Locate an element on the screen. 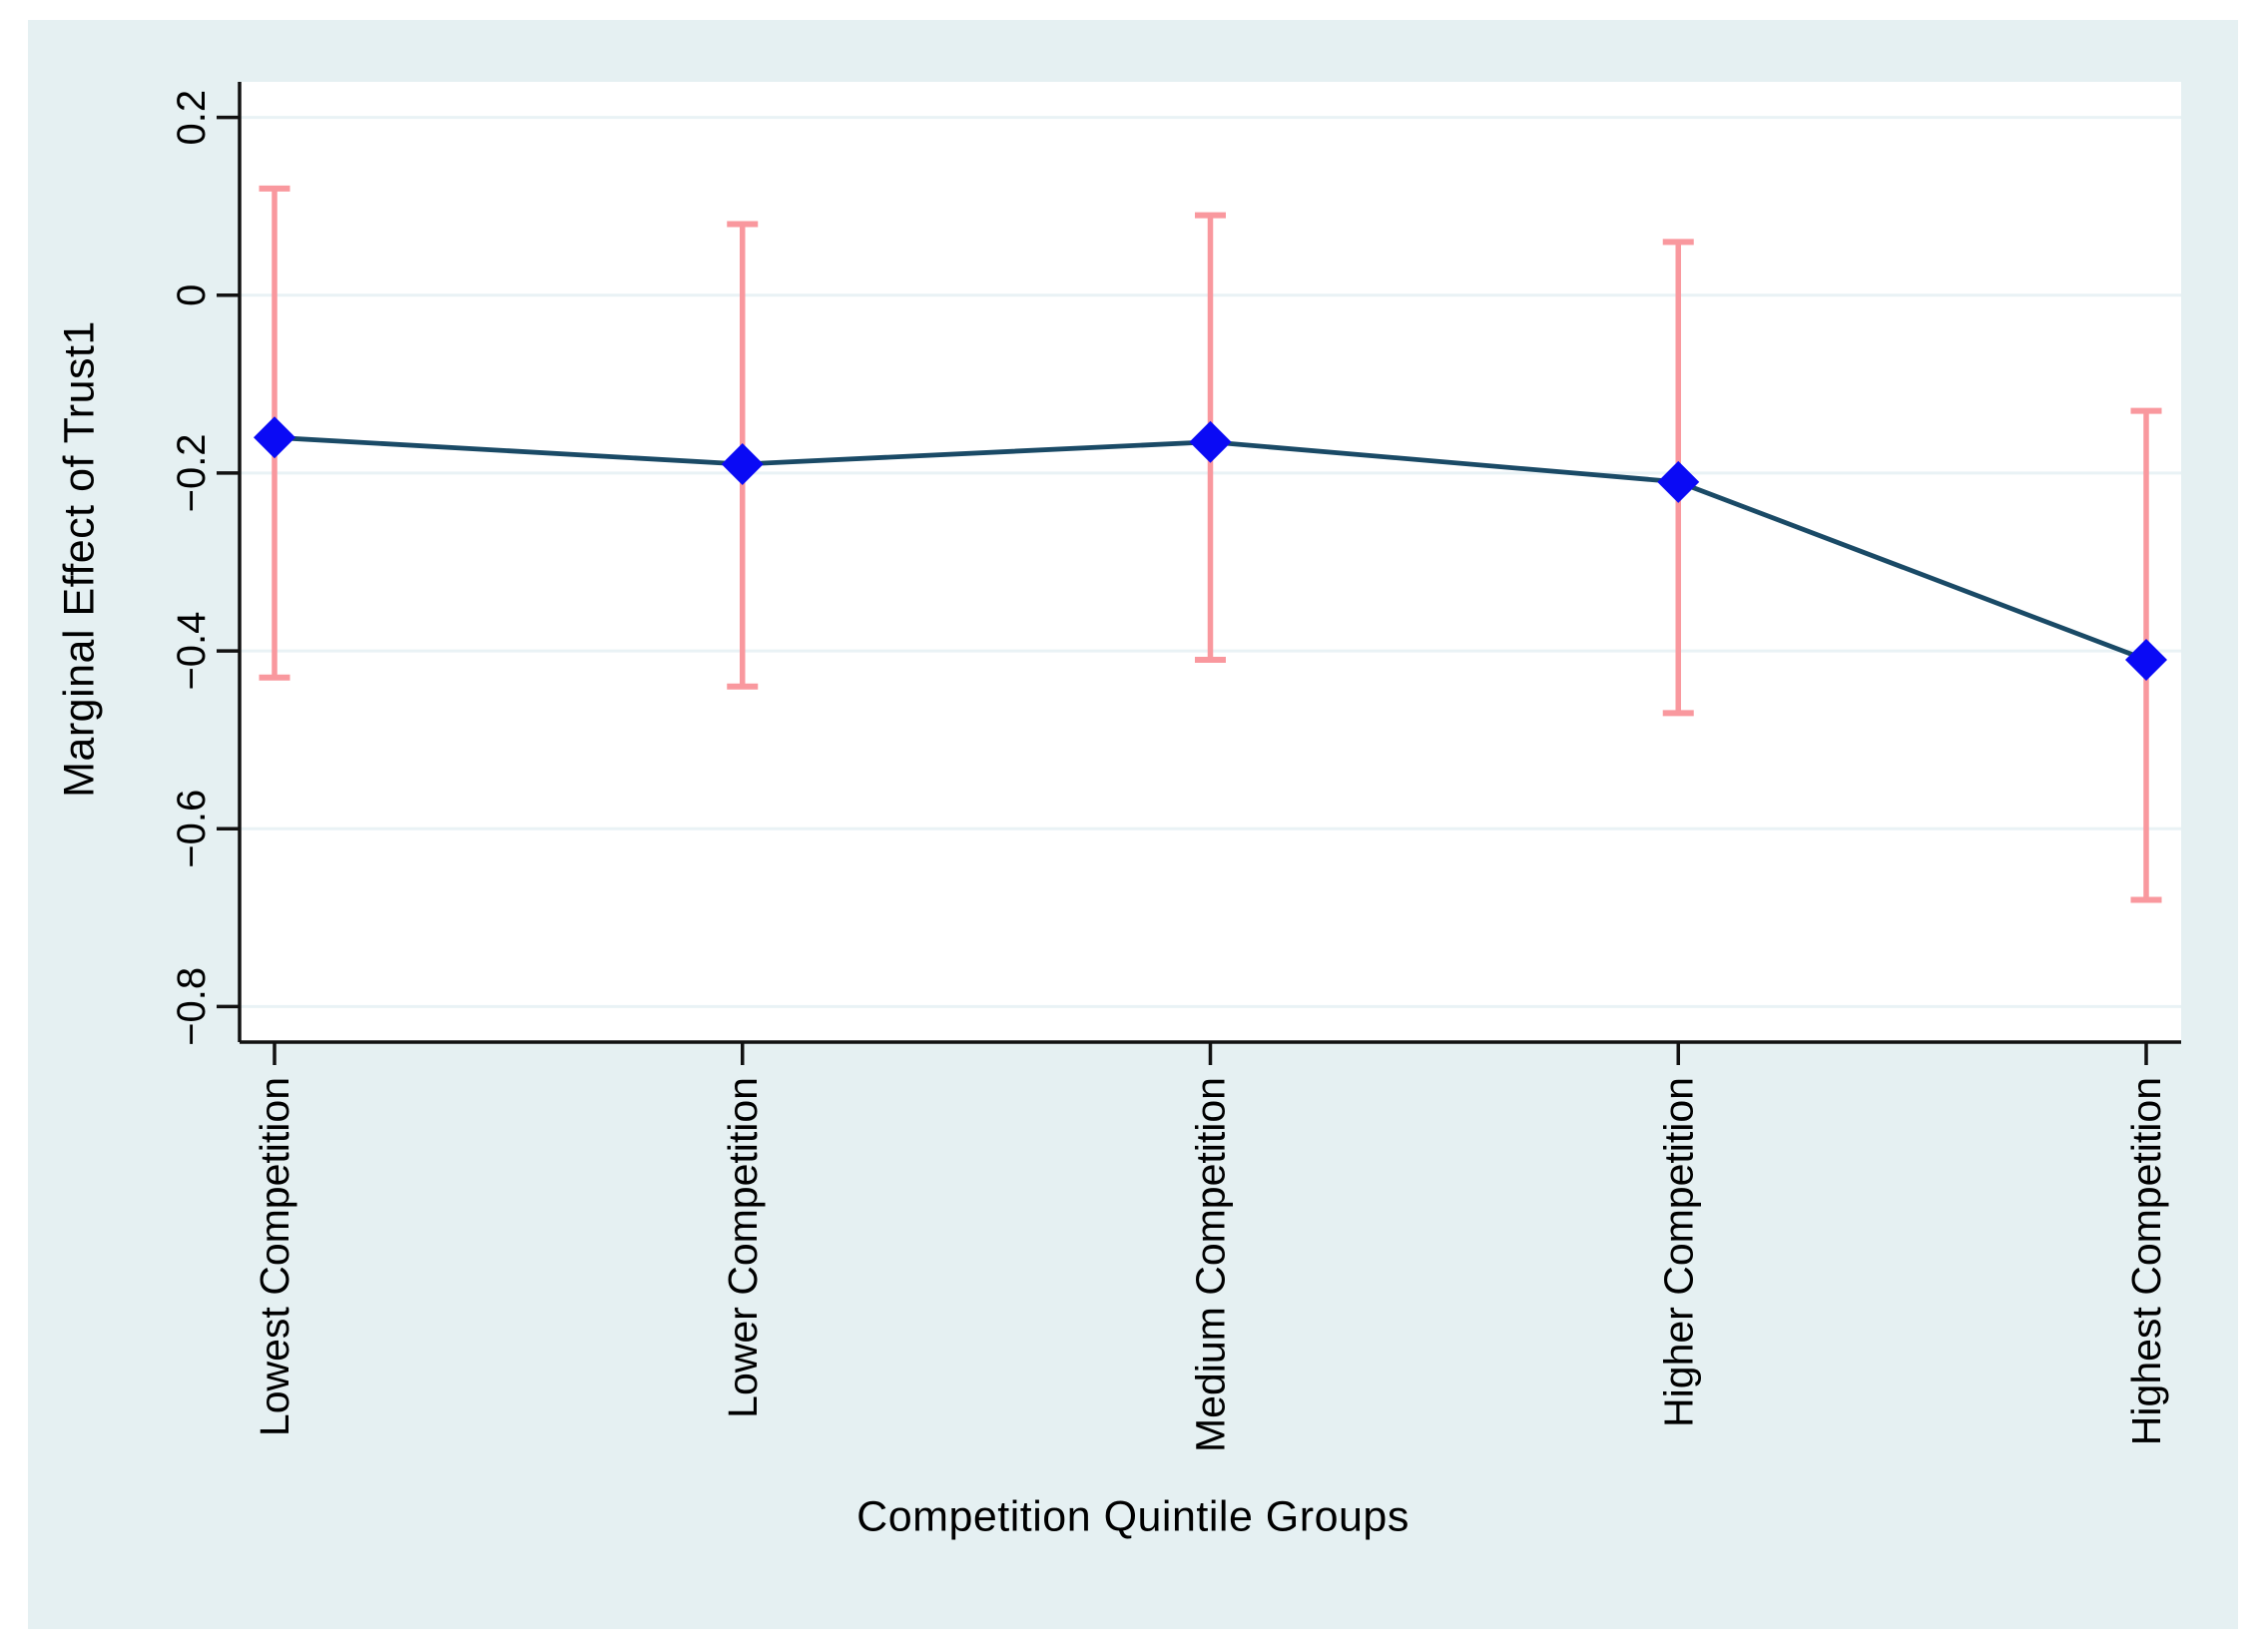 The height and width of the screenshot is (1652, 2265). y-tick-label: −0.6 is located at coordinates (192, 829).